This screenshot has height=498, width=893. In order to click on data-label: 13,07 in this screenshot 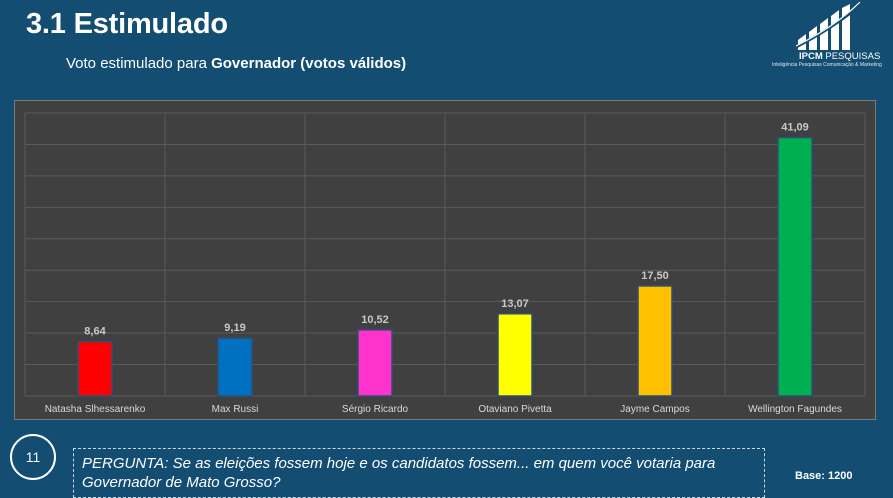, I will do `click(515, 304)`.